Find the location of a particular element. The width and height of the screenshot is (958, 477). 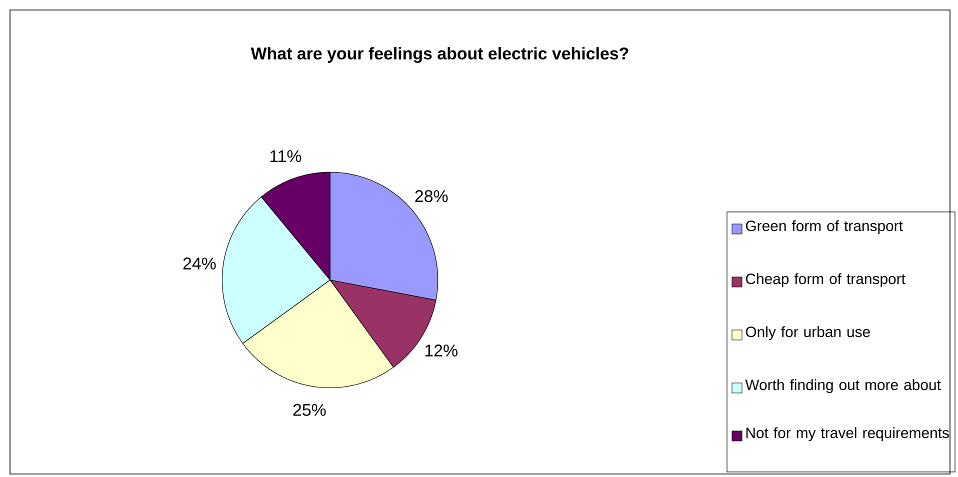

data-label: 25% is located at coordinates (309, 410).